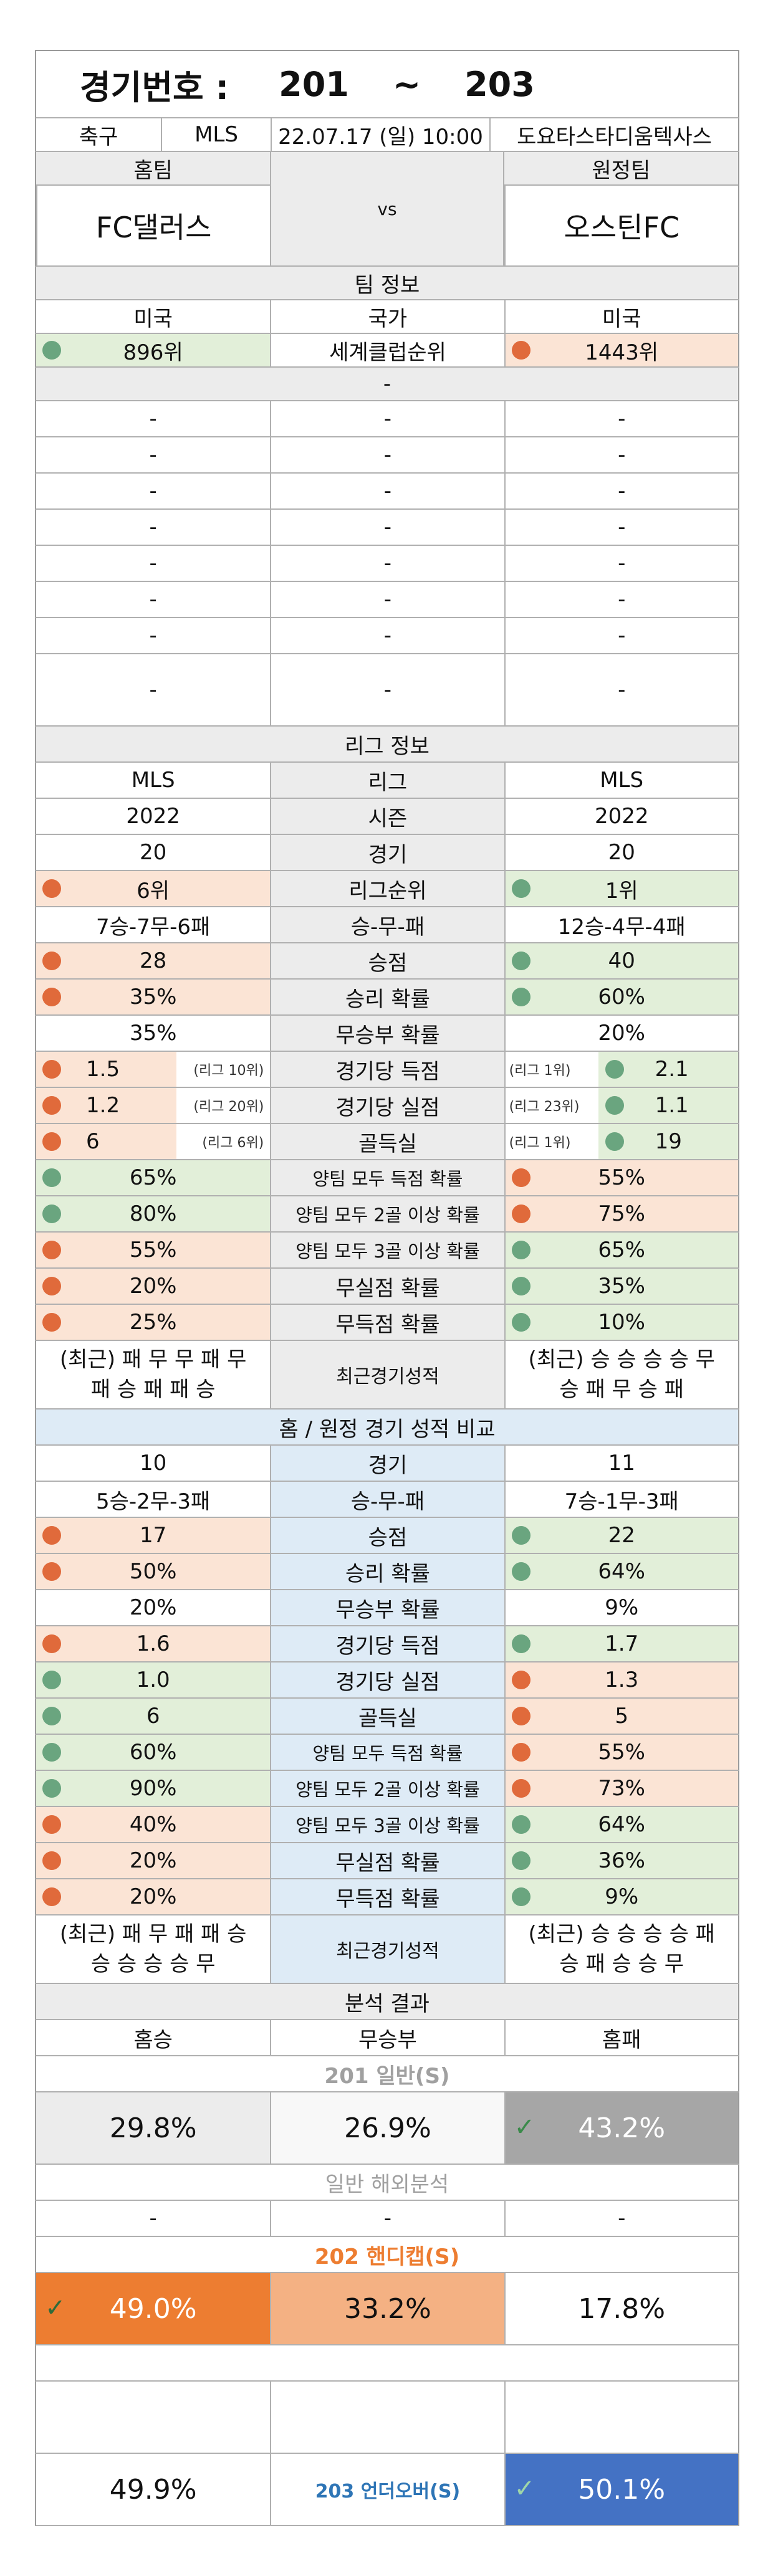 This screenshot has height=2576, width=773. What do you see at coordinates (387, 316) in the screenshot?
I see `country-label: 국가` at bounding box center [387, 316].